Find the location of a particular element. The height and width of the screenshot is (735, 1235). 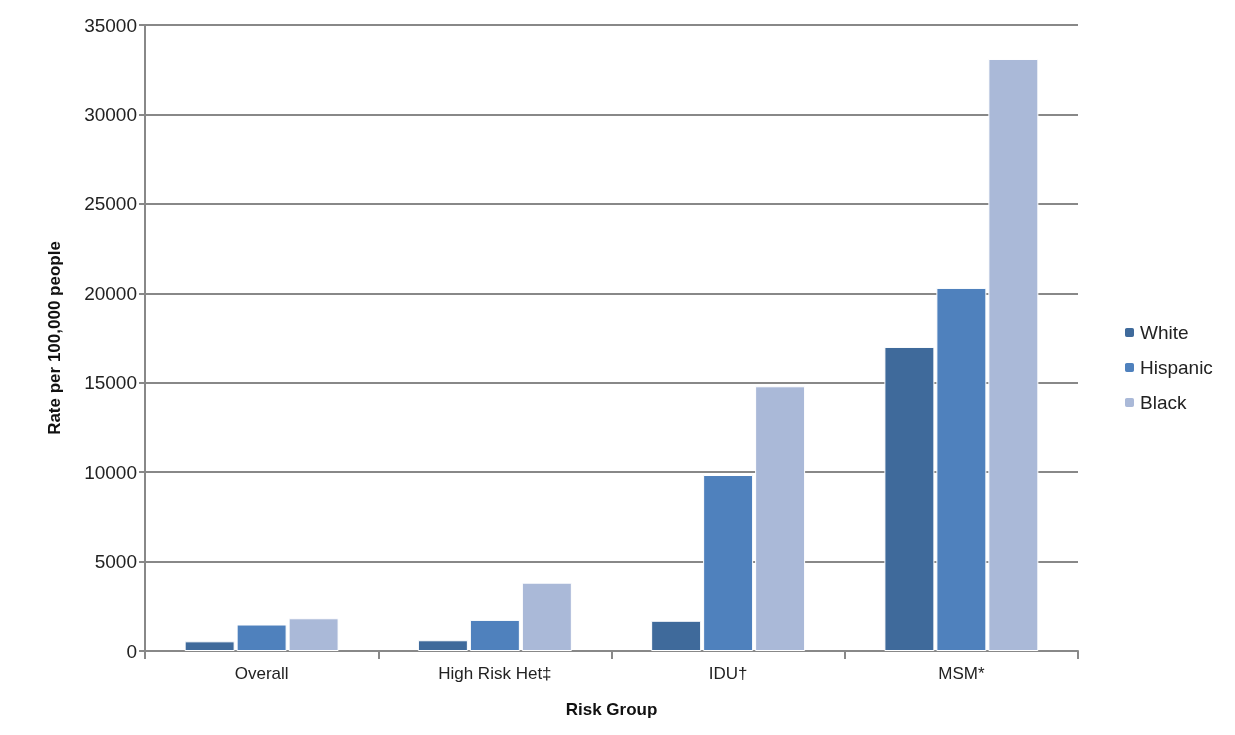

y-tick-label: 0 is located at coordinates (131, 651).